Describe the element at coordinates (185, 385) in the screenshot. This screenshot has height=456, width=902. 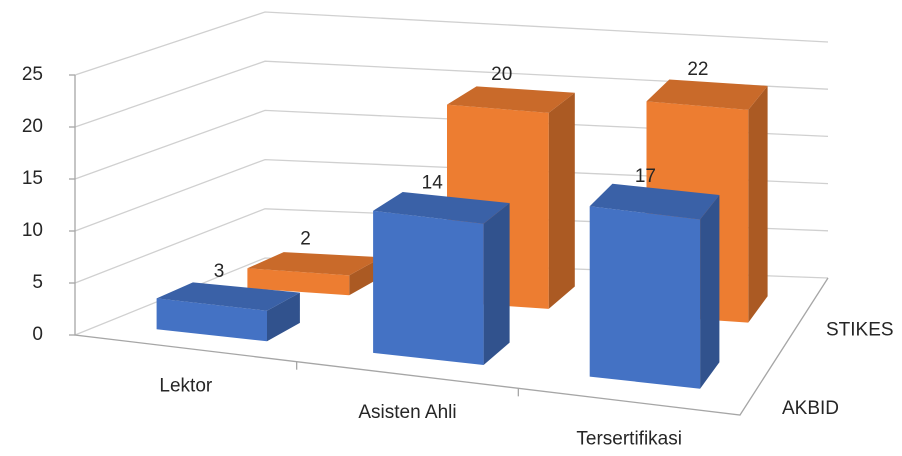
I see `x-tick-label: Lektor` at that location.